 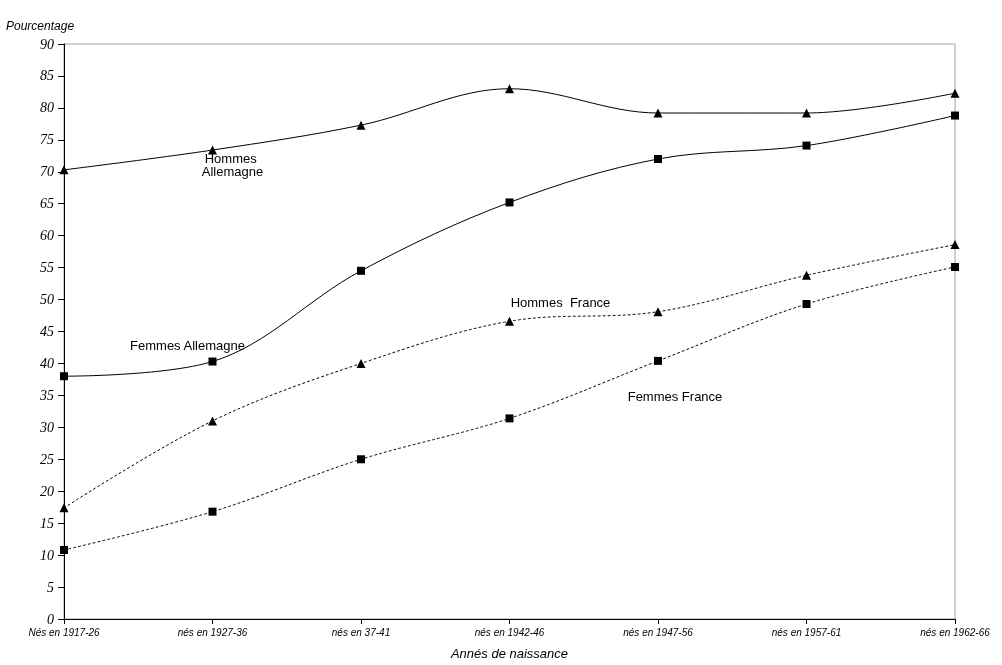 I want to click on y-tick-label: 0, so click(x=50, y=619).